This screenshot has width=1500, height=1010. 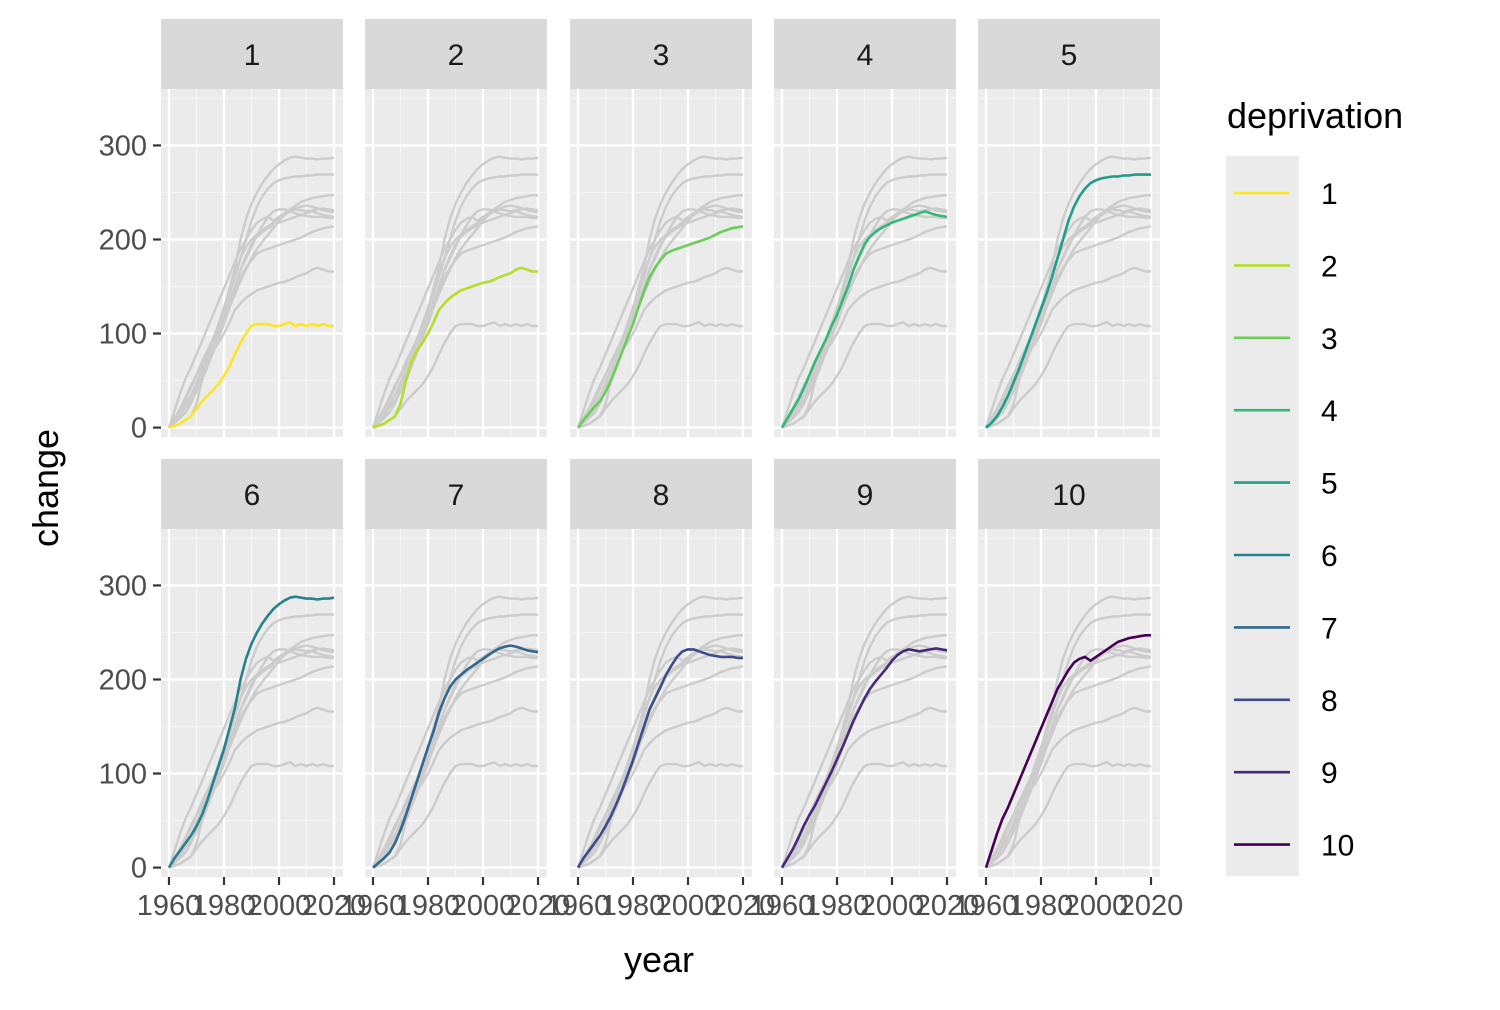 What do you see at coordinates (1329, 556) in the screenshot?
I see `legend-label-6: 6` at bounding box center [1329, 556].